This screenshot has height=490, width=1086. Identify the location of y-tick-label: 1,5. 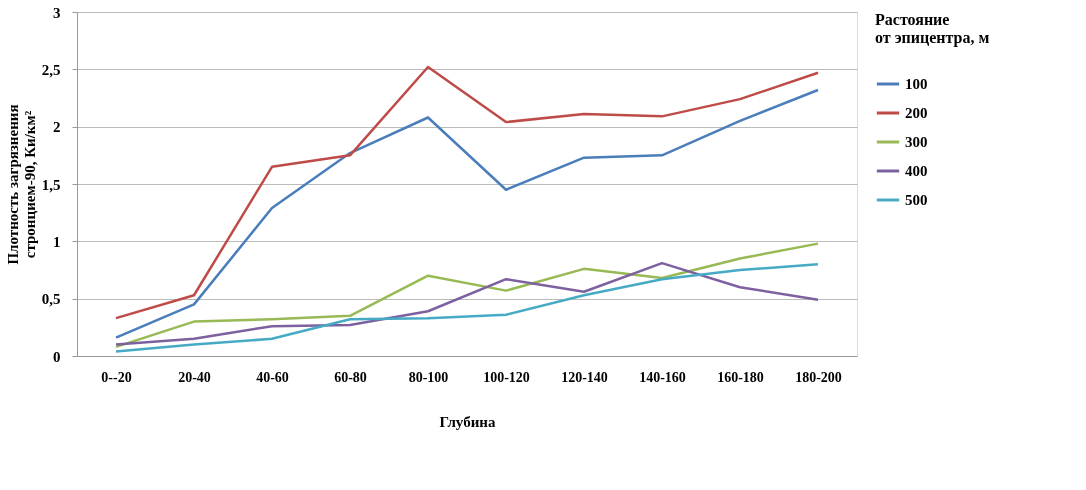
(51, 184).